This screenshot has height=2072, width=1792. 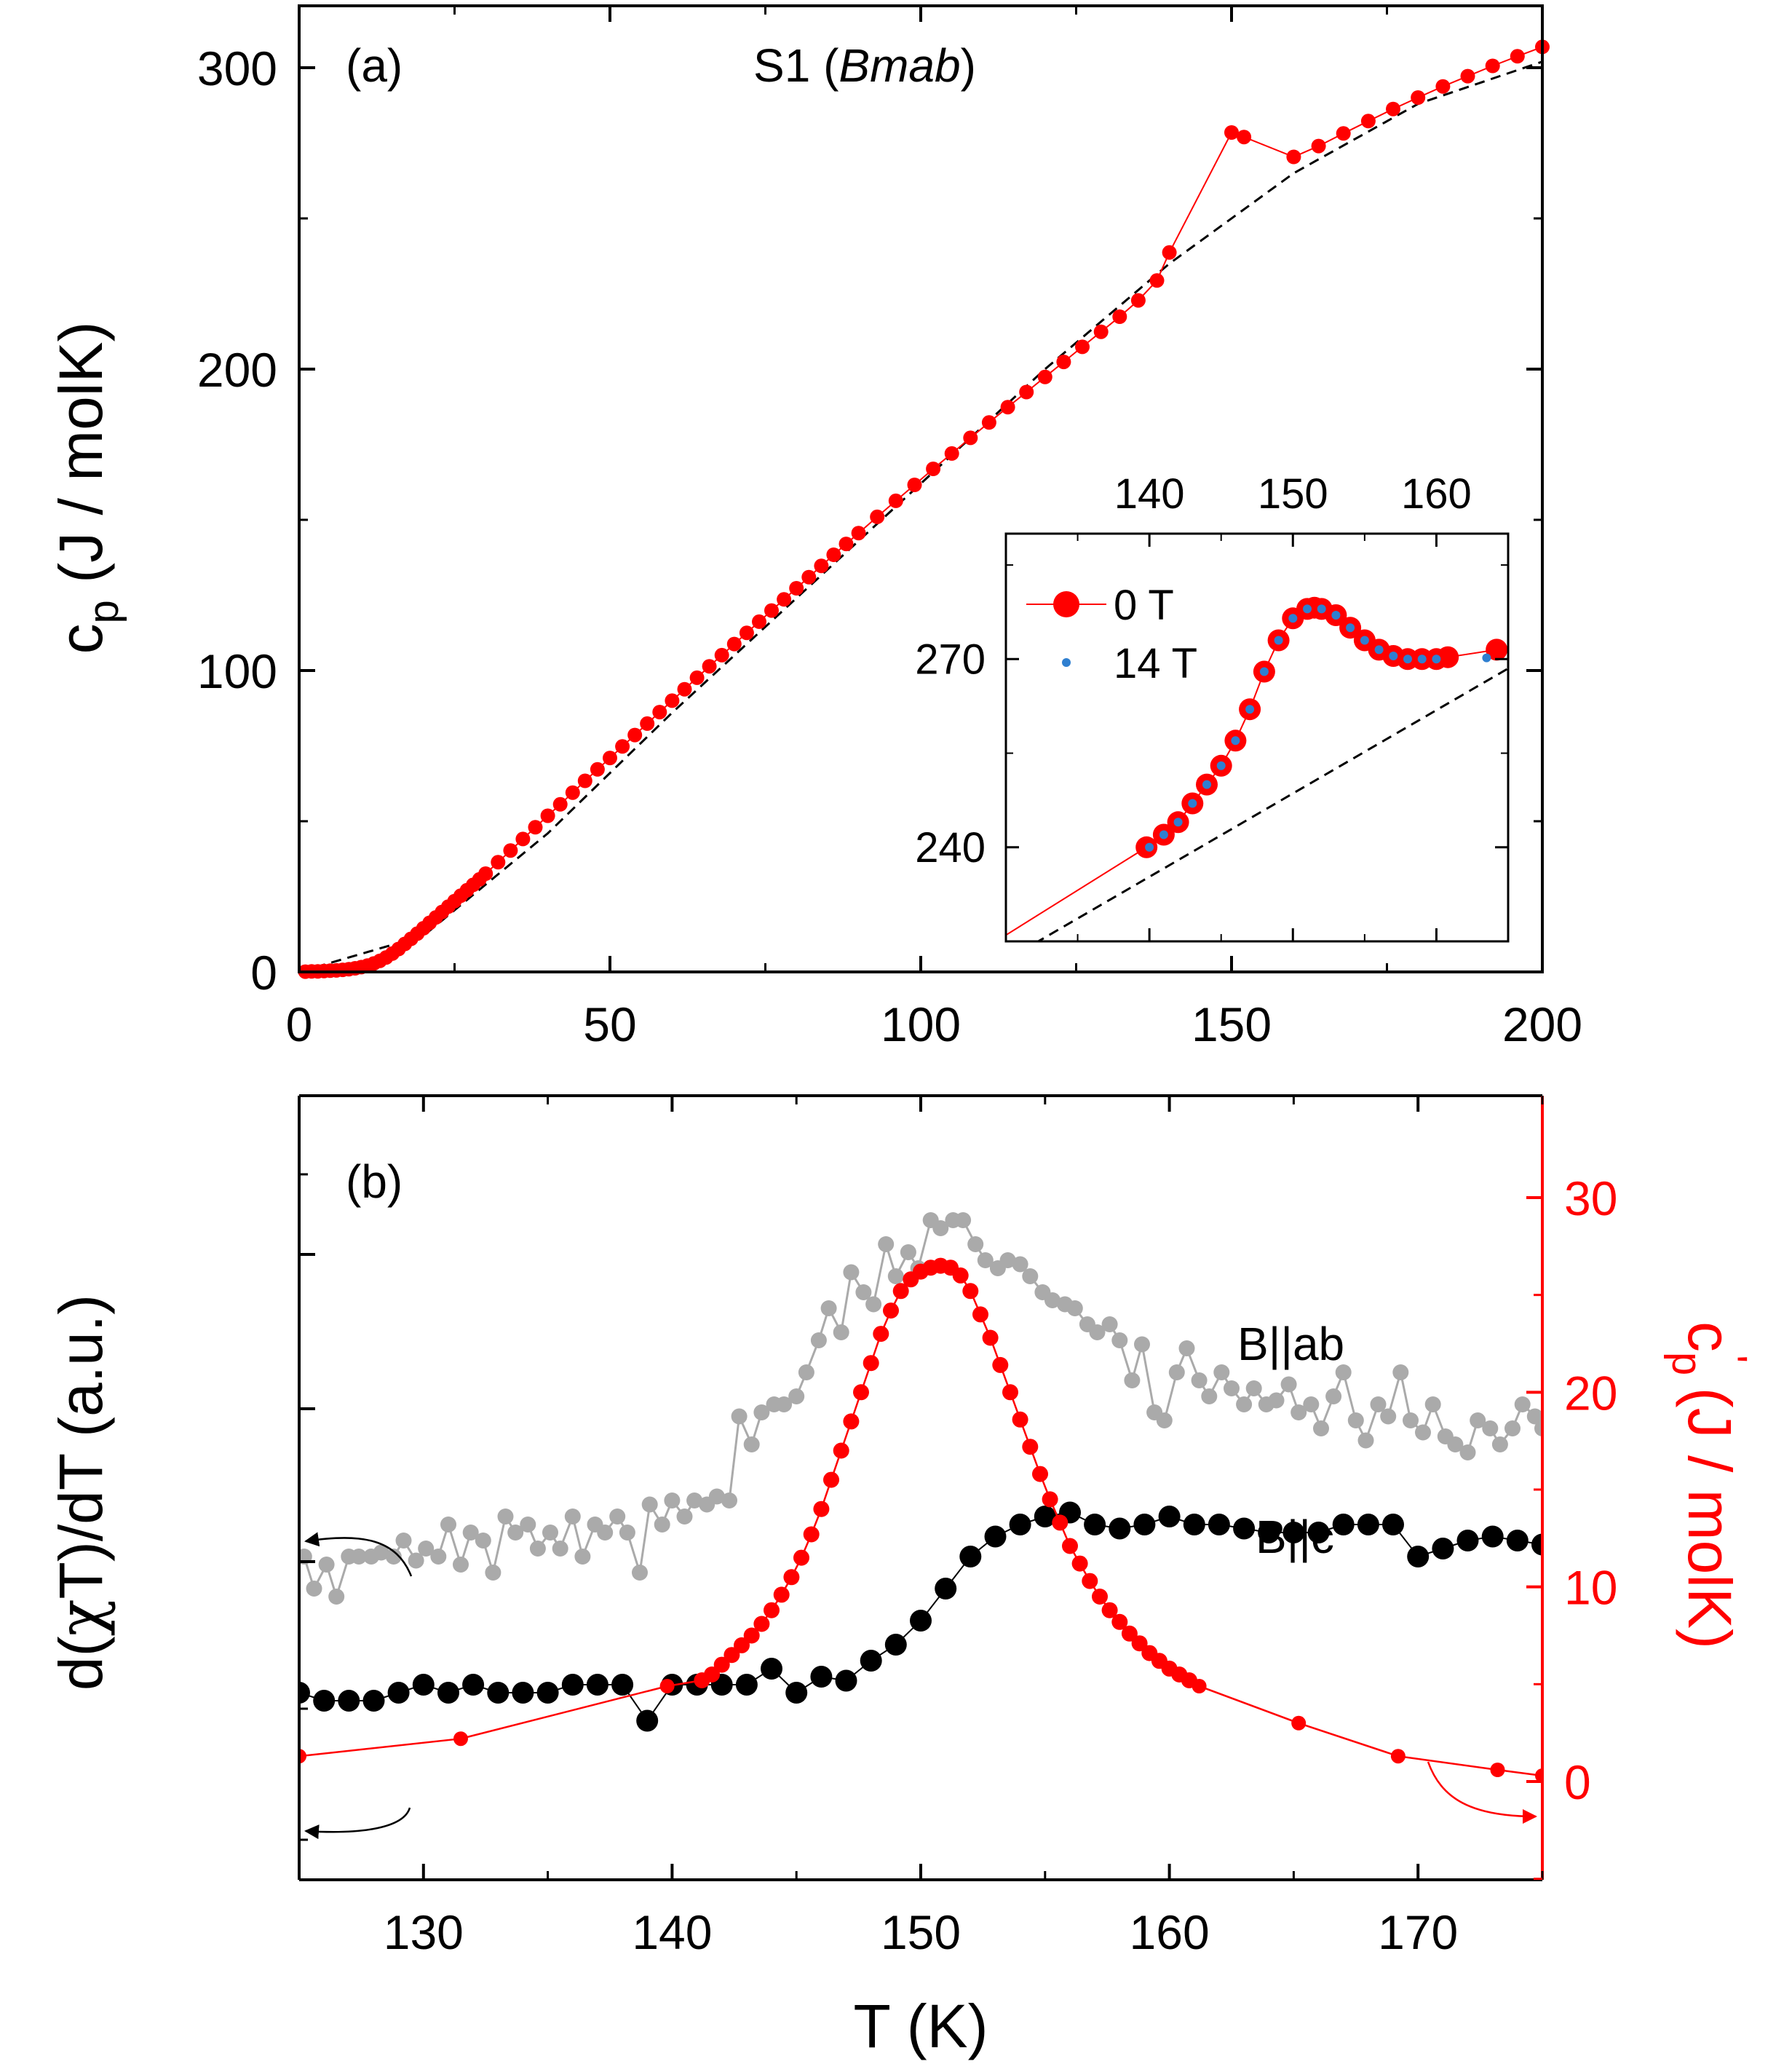 What do you see at coordinates (237, 370) in the screenshot?
I see `y-tick-label: 200` at bounding box center [237, 370].